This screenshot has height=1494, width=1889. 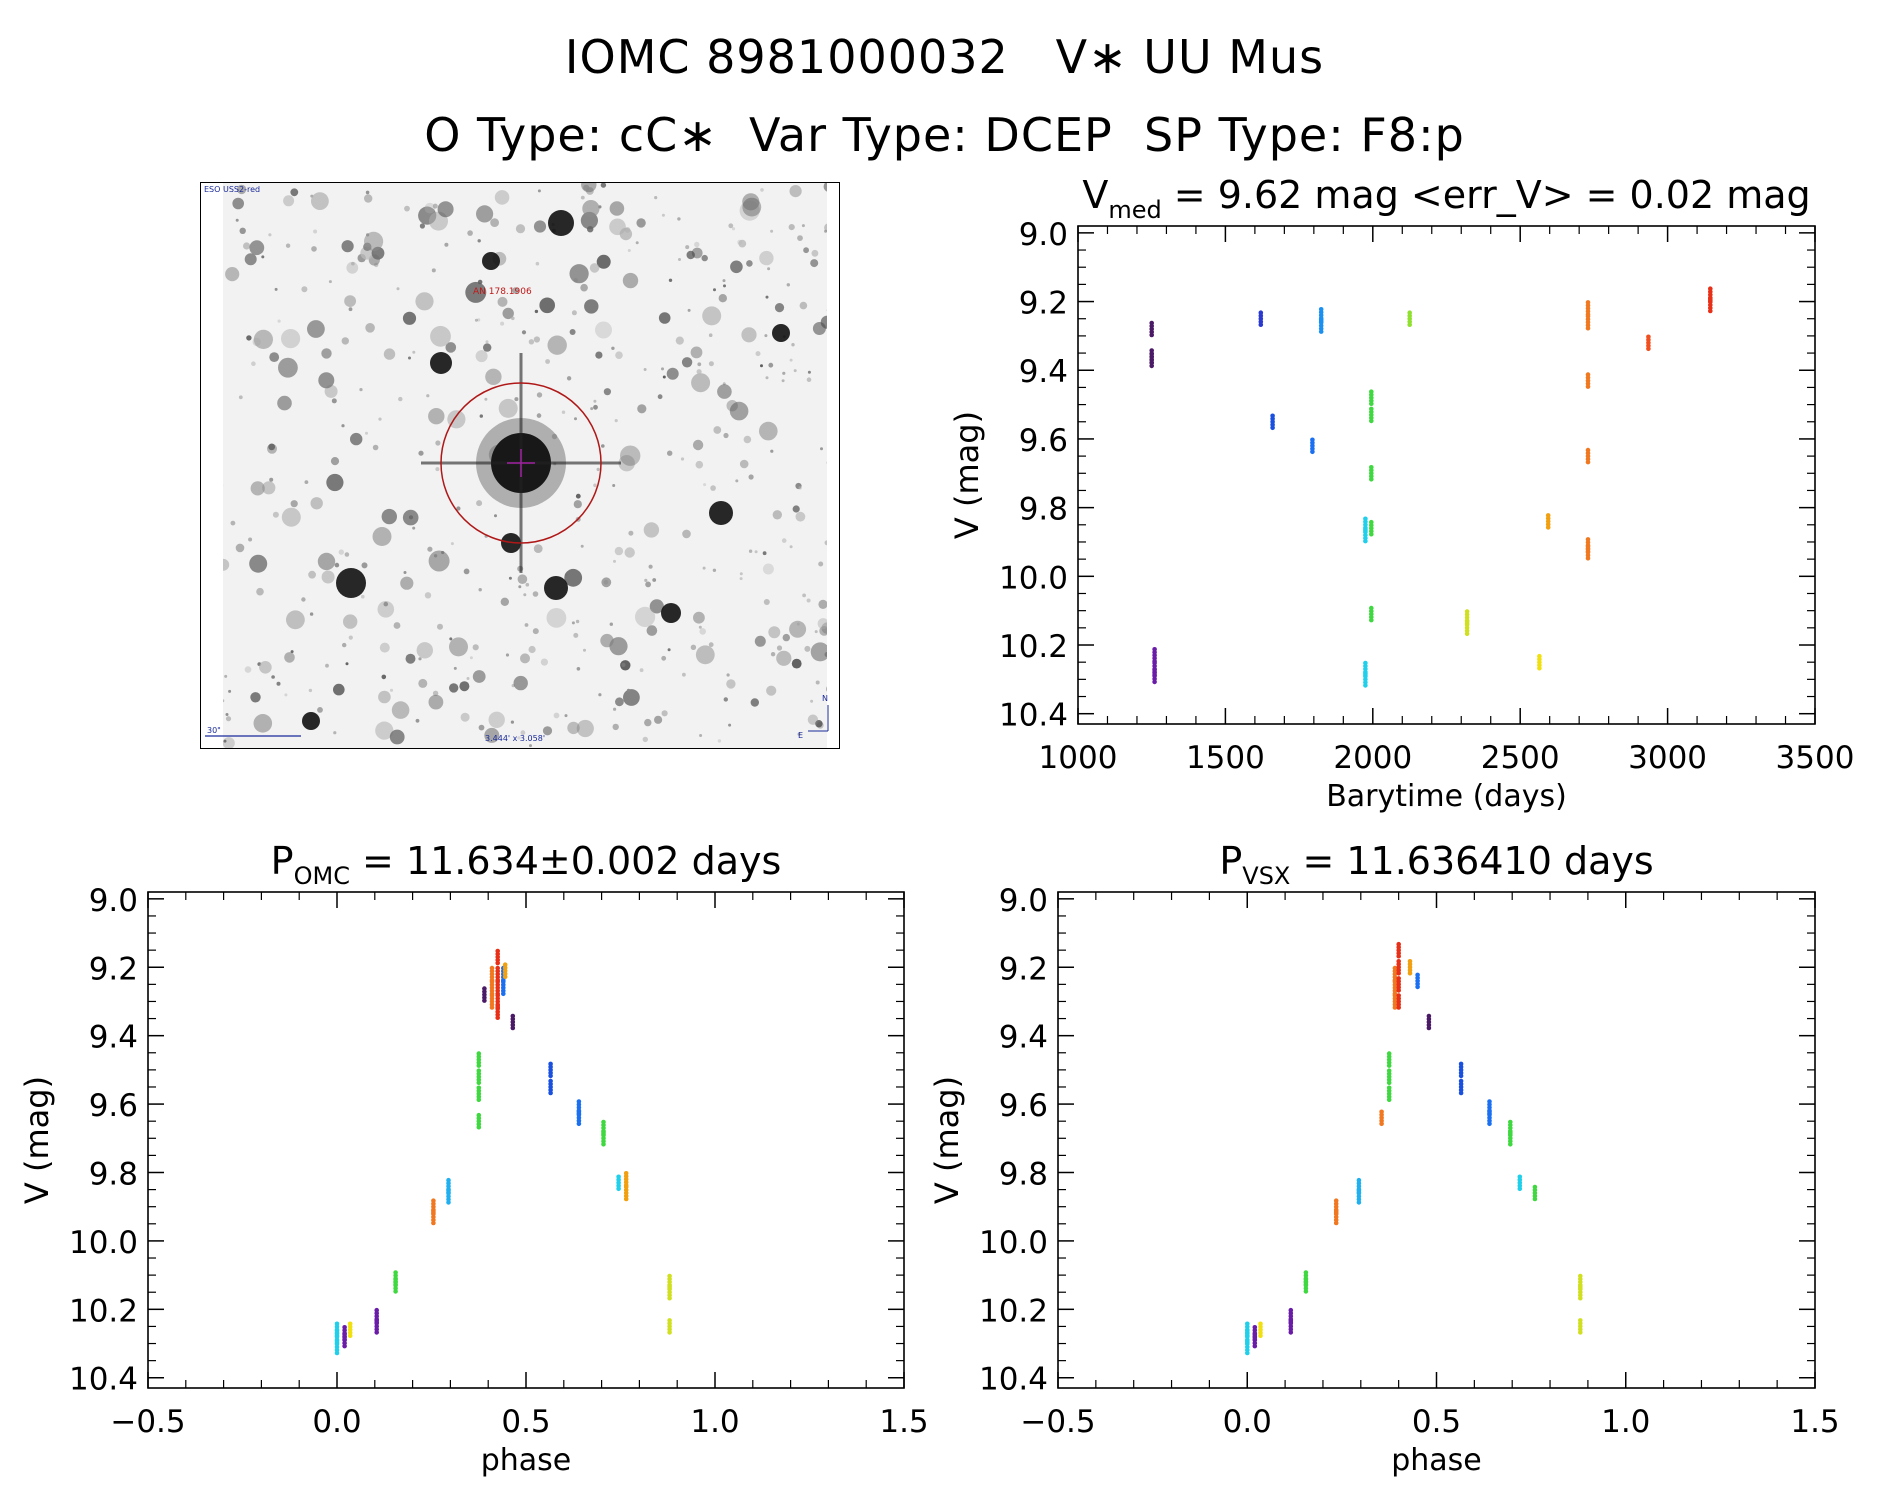 I want to click on lightcurve-ytick-label: 9.4, so click(x=1043, y=372).